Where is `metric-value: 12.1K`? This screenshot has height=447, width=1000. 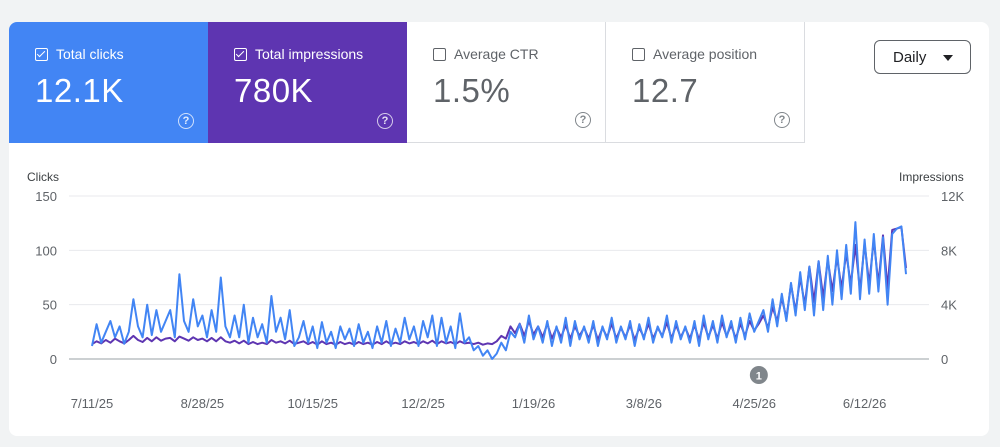
metric-value: 12.1K is located at coordinates (79, 90).